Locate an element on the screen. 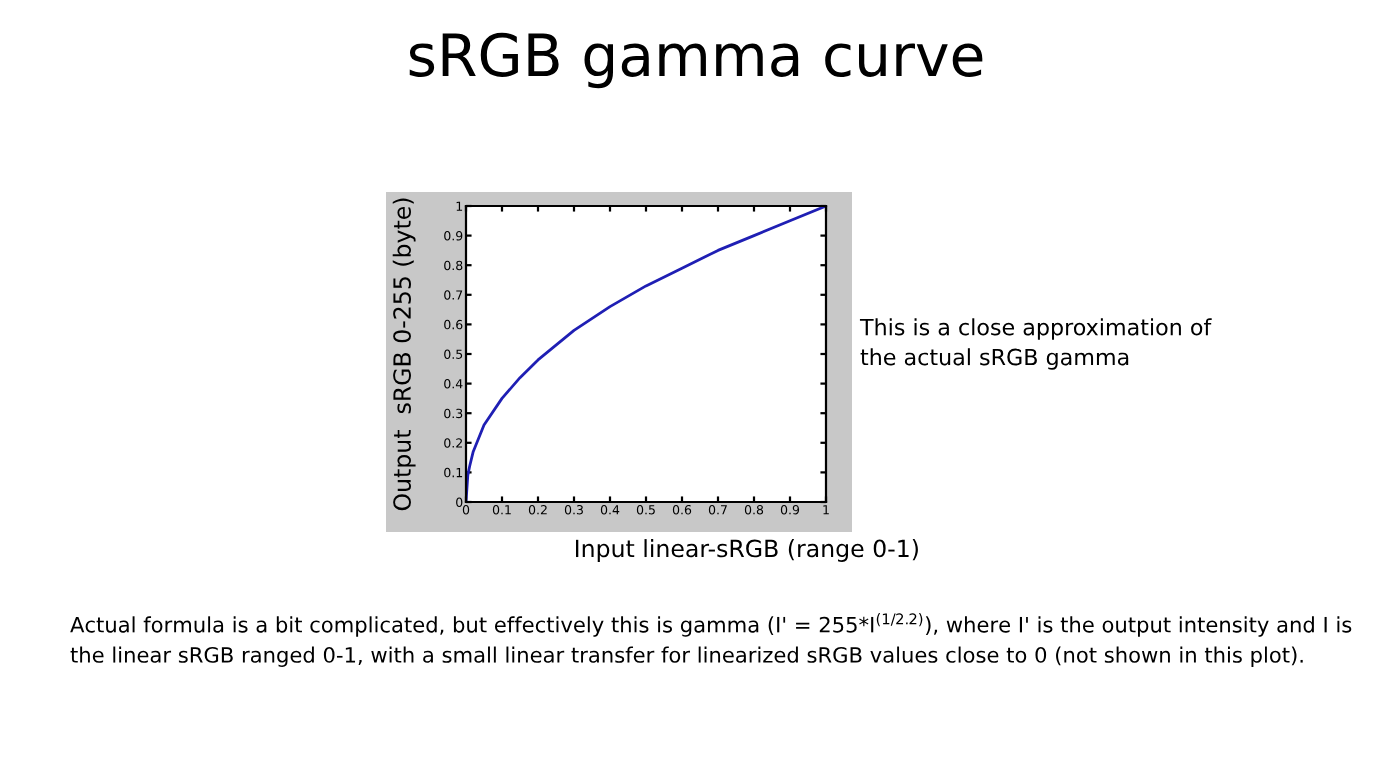  y-axis-title: Output sRGB 0-255 (byte) is located at coordinates (404, 354).